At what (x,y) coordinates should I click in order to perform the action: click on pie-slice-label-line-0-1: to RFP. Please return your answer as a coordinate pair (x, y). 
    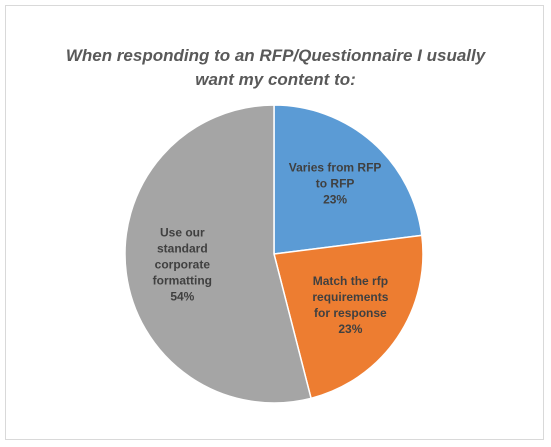
    Looking at the image, I should click on (335, 184).